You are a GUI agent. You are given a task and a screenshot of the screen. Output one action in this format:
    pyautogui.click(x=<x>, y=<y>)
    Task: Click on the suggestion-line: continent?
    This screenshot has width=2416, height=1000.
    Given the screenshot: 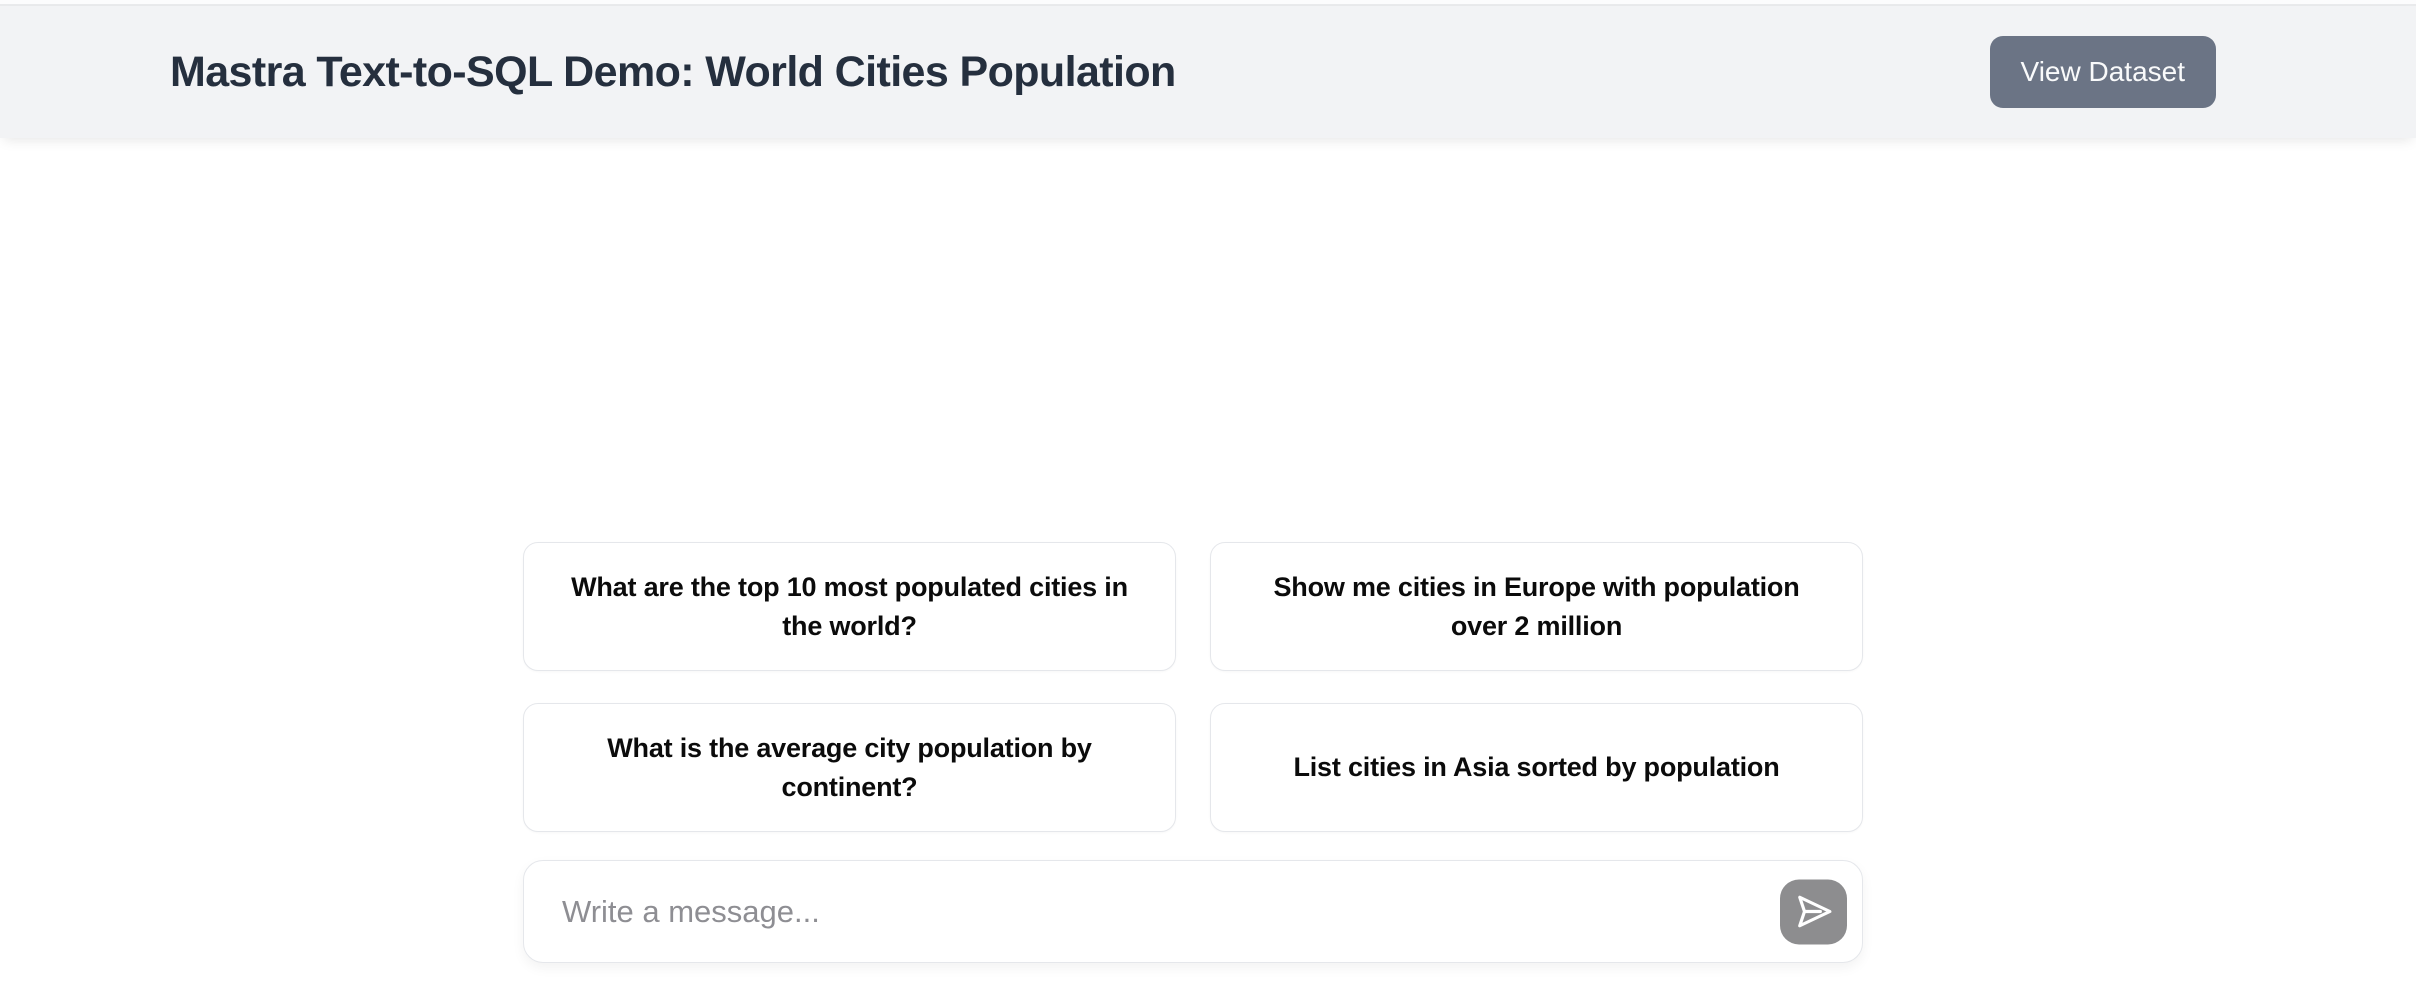 What is the action you would take?
    pyautogui.click(x=849, y=786)
    